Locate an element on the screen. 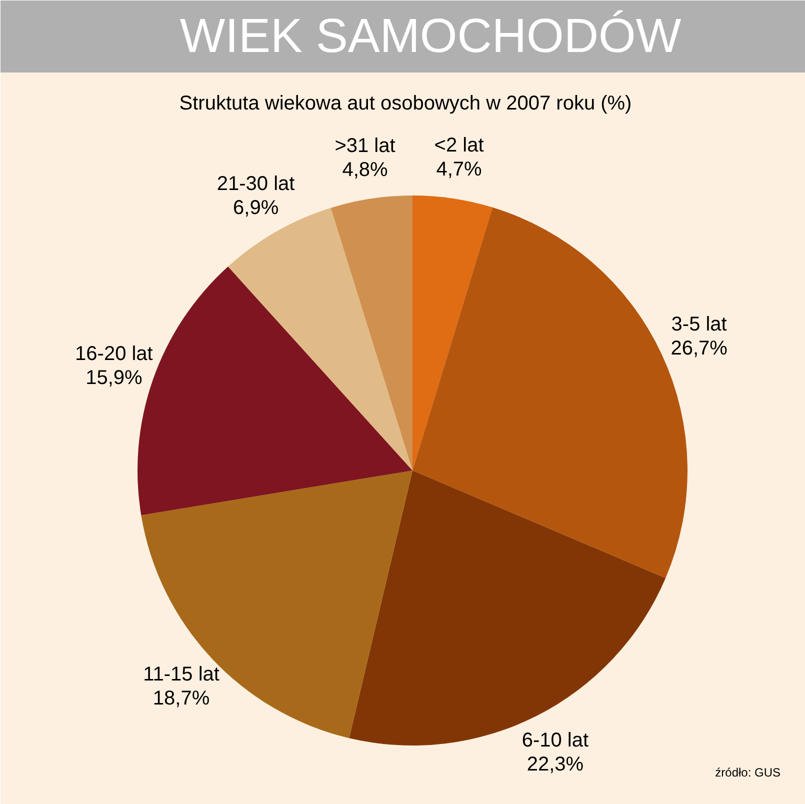  slice-label: <2 lat is located at coordinates (459, 145).